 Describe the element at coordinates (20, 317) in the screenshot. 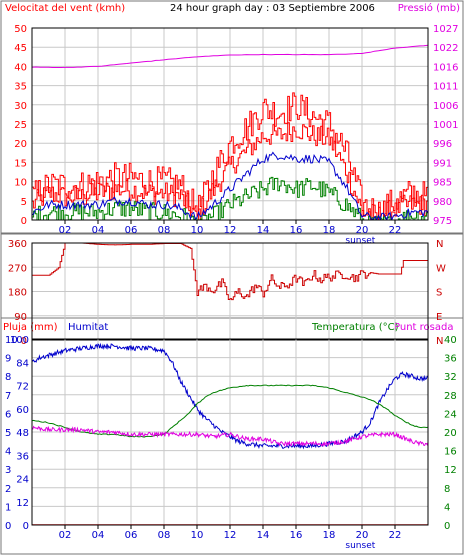

I see `y-tick-label-direction: 90` at that location.